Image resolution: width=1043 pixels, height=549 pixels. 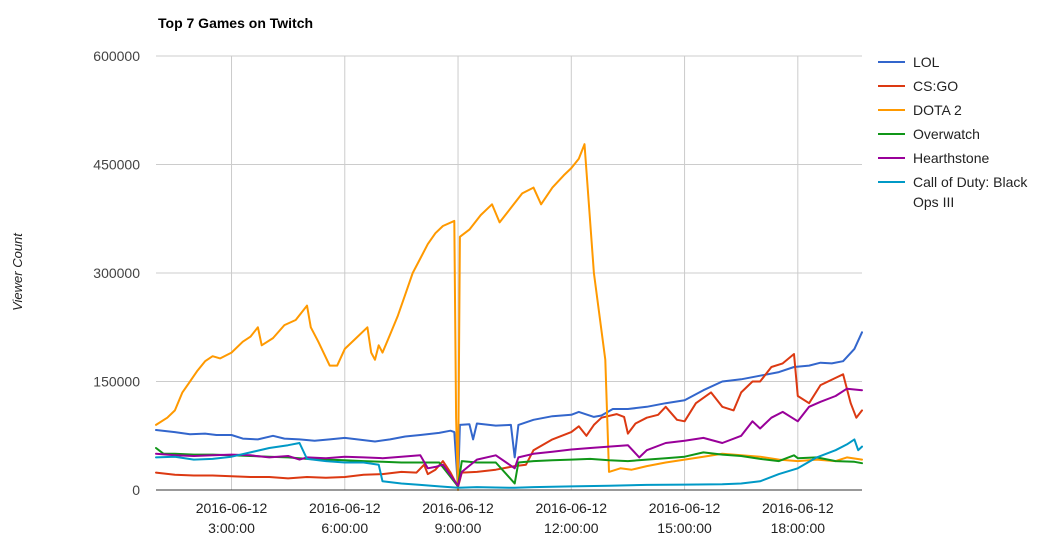 What do you see at coordinates (798, 528) in the screenshot?
I see `x-tick-time: 18:00:00` at bounding box center [798, 528].